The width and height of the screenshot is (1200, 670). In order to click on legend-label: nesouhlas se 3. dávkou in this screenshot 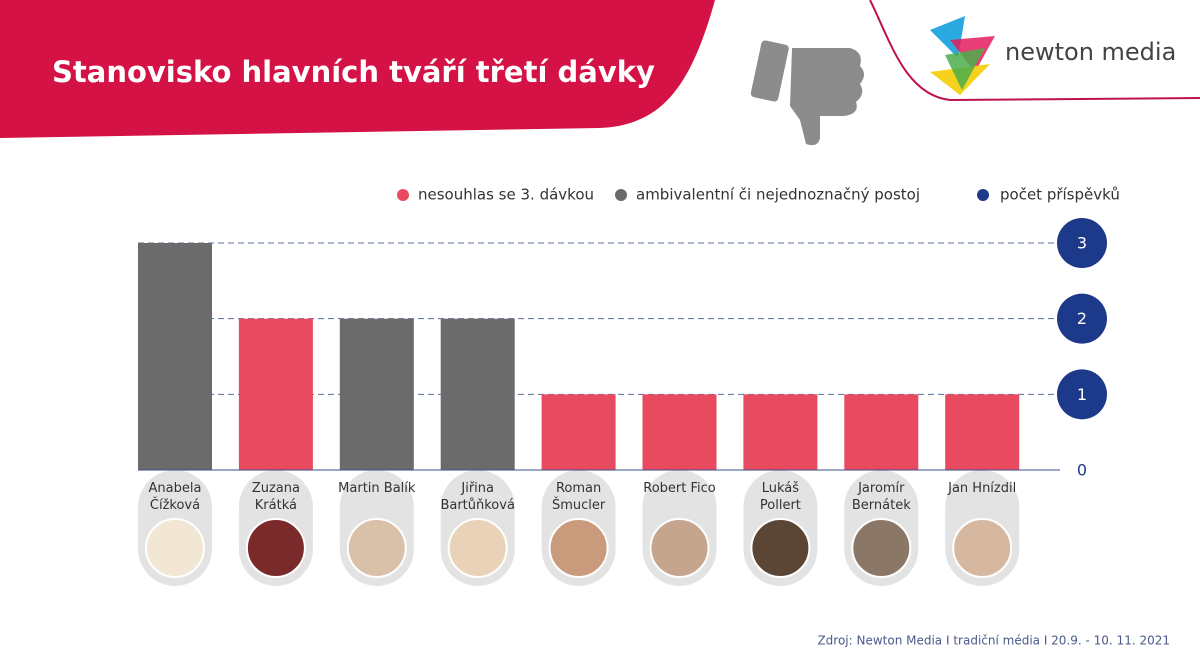, I will do `click(506, 195)`.